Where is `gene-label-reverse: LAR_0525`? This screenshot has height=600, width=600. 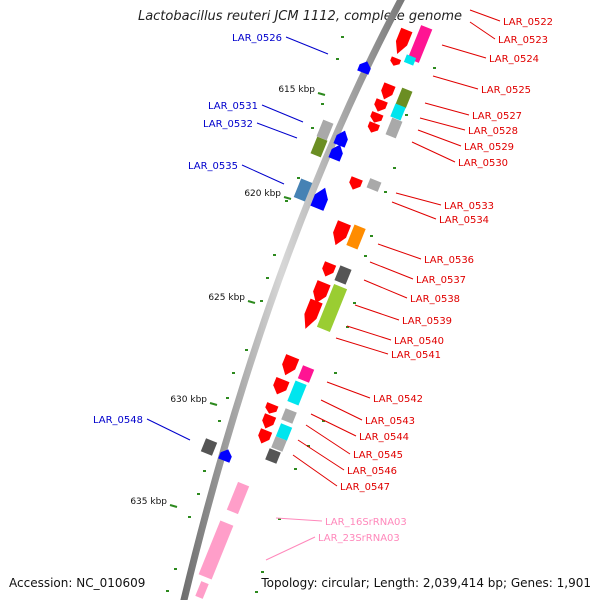 gene-label-reverse: LAR_0525 is located at coordinates (506, 90).